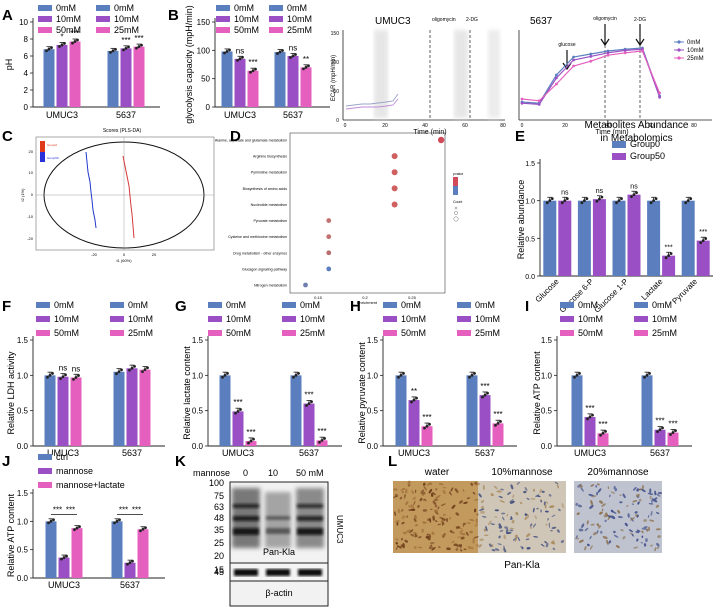  I want to click on y-axis-label: Relative lactate content, so click(187, 393).